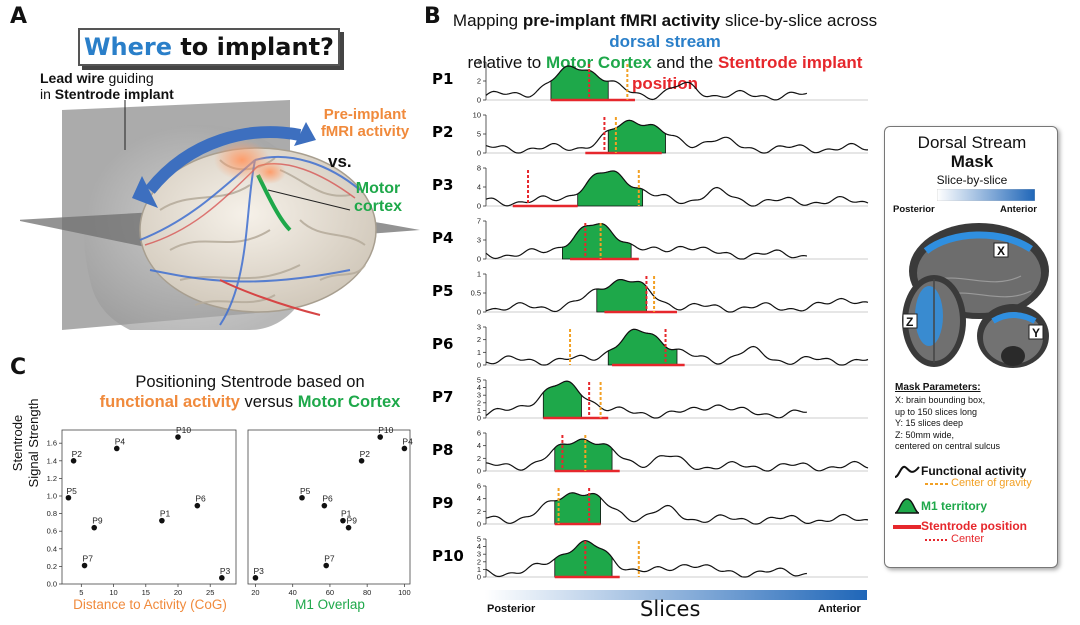  What do you see at coordinates (149, 507) in the screenshot?
I see `plot-frame` at bounding box center [149, 507].